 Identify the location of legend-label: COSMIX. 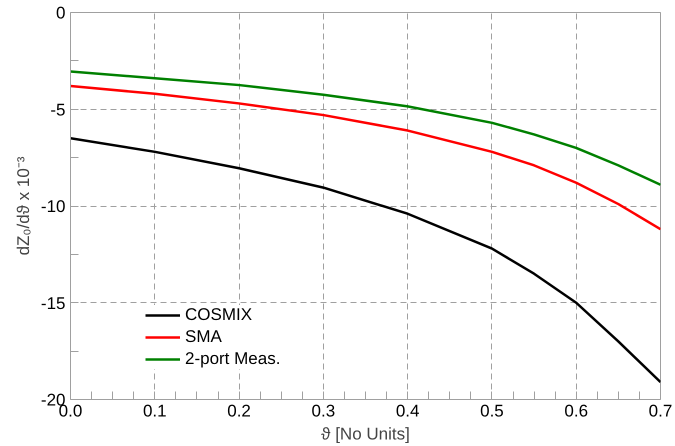
(218, 315).